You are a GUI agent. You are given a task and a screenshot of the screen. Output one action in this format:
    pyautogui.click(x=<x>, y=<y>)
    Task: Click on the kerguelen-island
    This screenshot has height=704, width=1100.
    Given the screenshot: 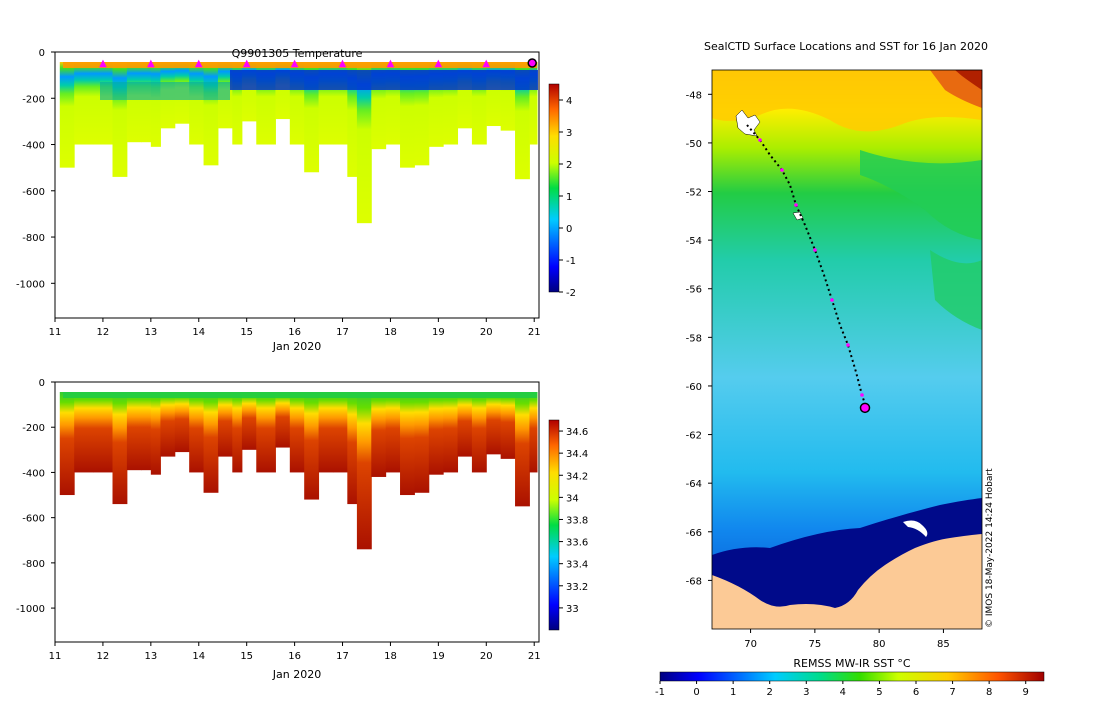 What is the action you would take?
    pyautogui.click(x=748, y=123)
    